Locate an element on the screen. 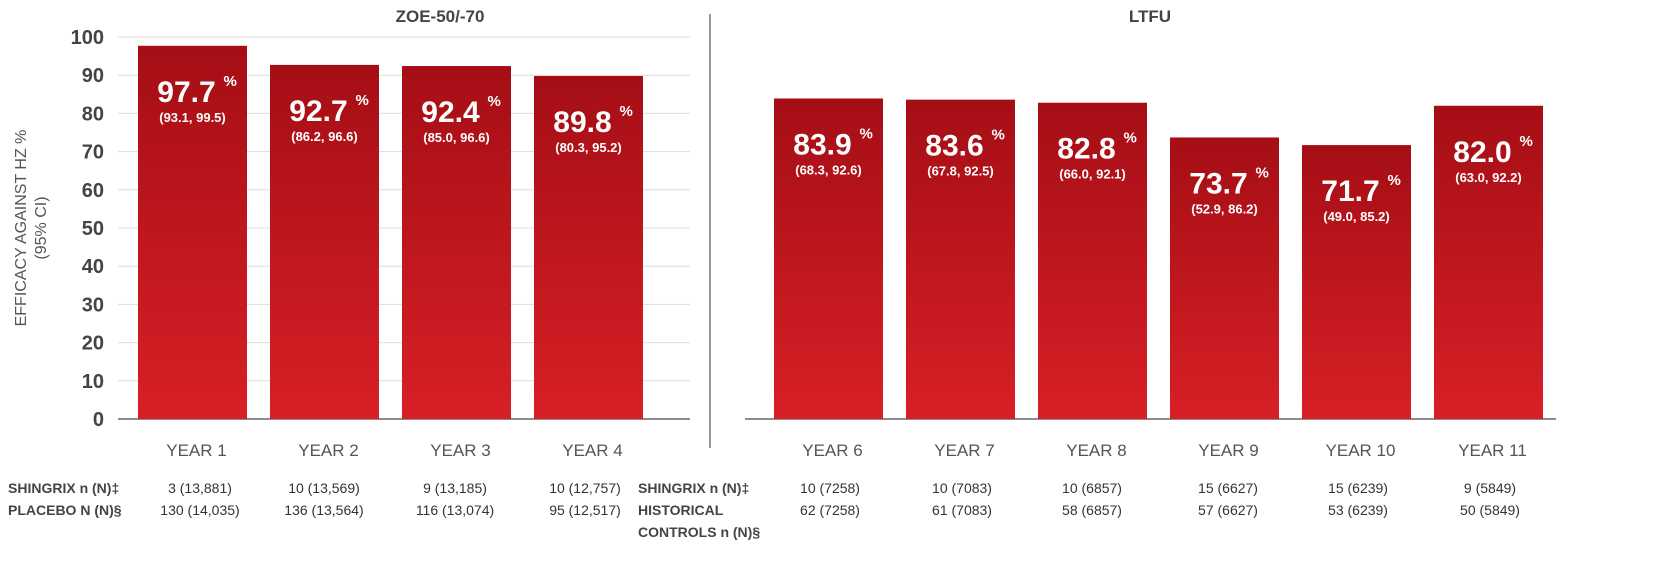 This screenshot has height=580, width=1656. x-tick-label: YEAR 2 is located at coordinates (328, 450).